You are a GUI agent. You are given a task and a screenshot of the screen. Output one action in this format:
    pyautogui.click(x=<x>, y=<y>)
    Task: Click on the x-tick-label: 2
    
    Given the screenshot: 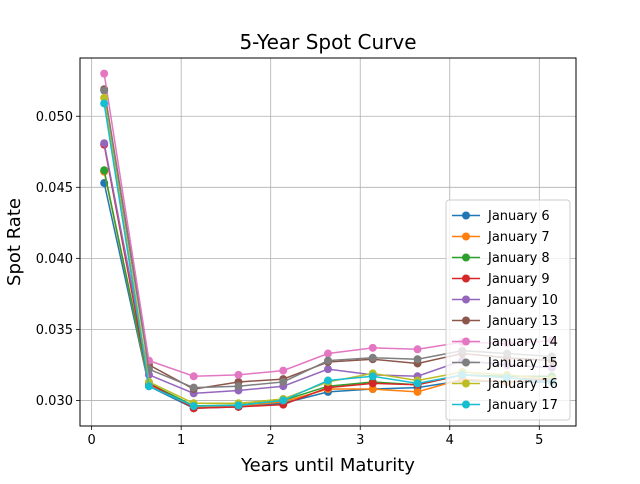 What is the action you would take?
    pyautogui.click(x=271, y=440)
    